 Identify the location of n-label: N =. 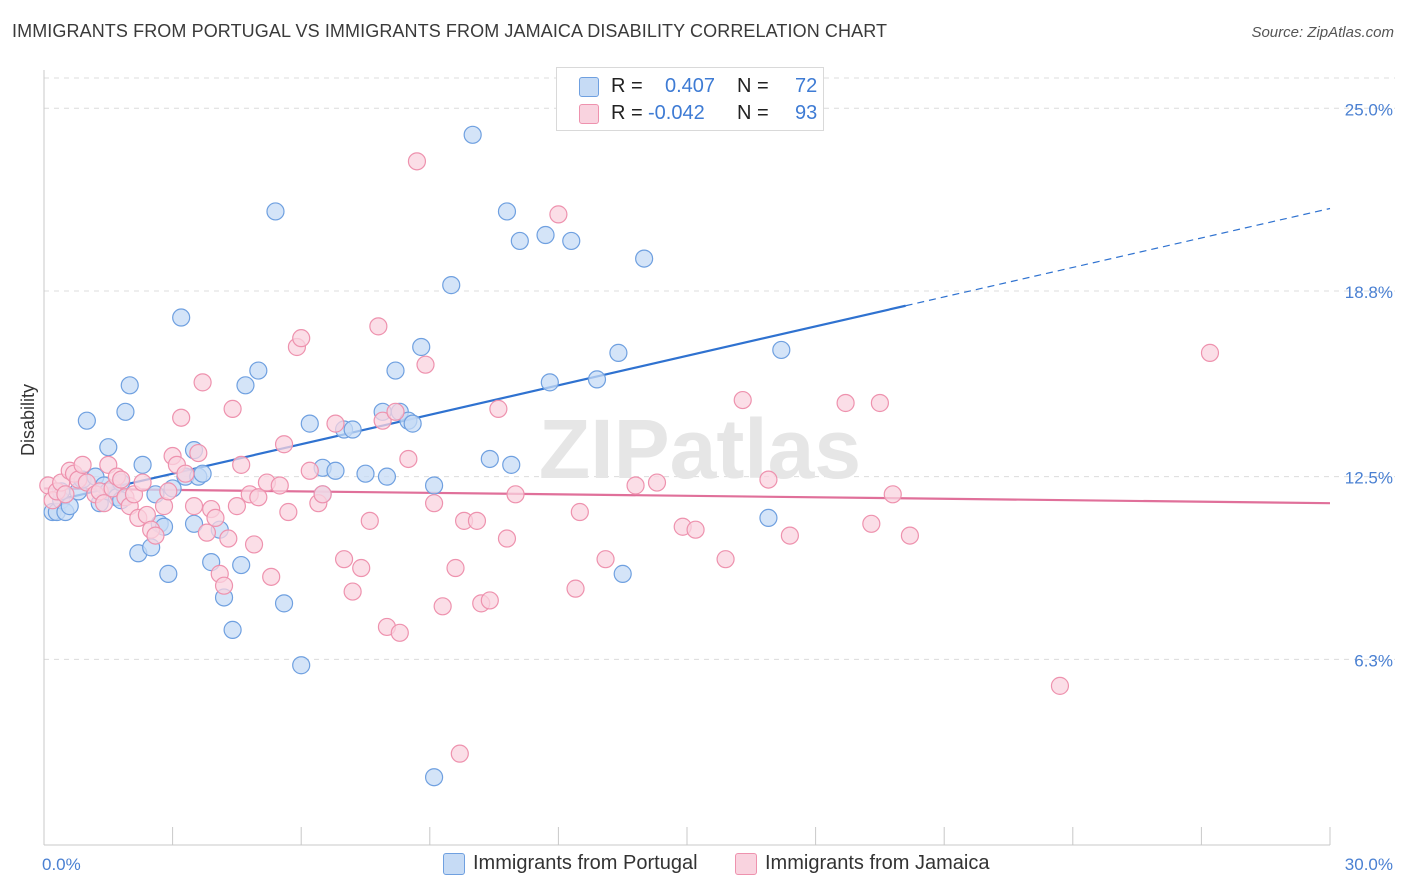
(753, 86).